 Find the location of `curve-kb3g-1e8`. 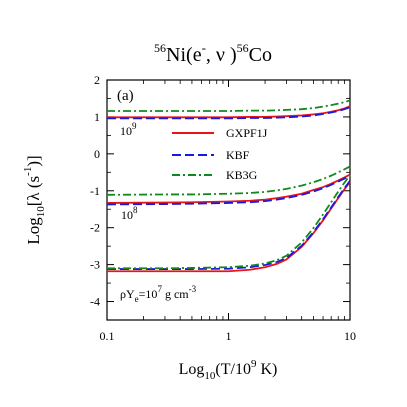

curve-kb3g-1e8 is located at coordinates (228, 180).